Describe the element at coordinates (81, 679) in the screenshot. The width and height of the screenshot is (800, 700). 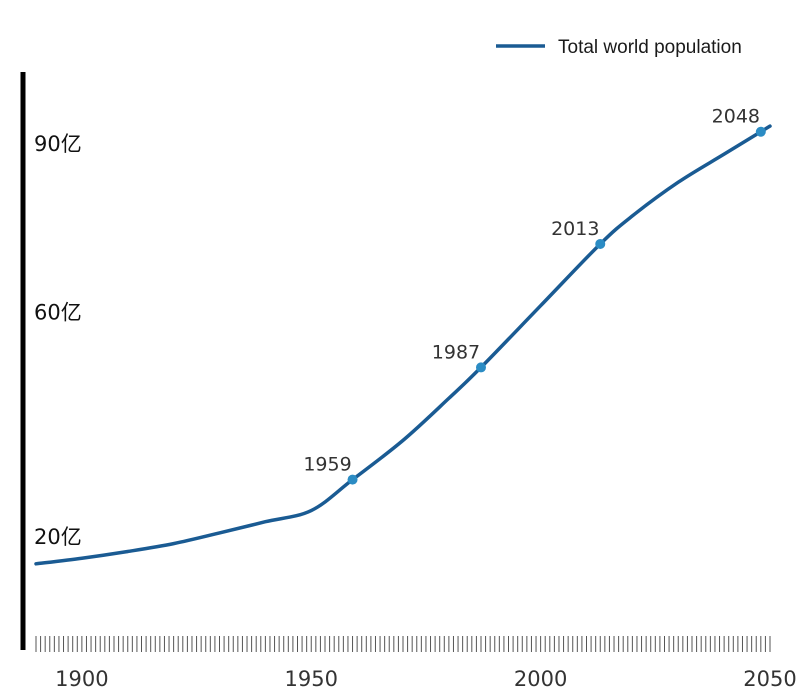
I see `x-tick-label: 1900` at that location.